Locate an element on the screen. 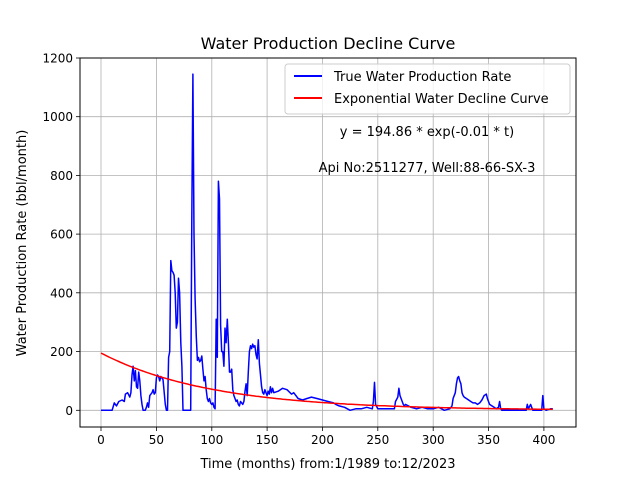  x-tick-label: 50 is located at coordinates (156, 440).